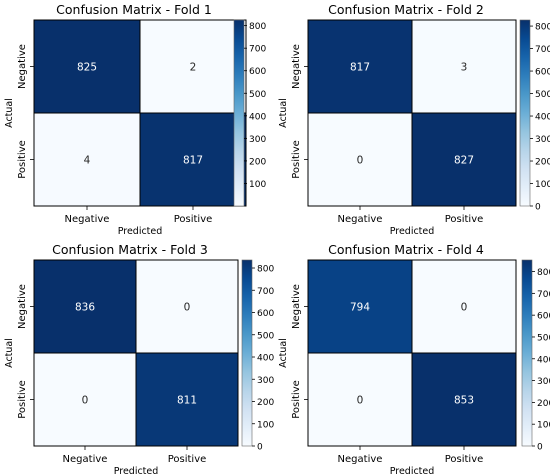 Image resolution: width=550 pixels, height=476 pixels. What do you see at coordinates (406, 249) in the screenshot?
I see `chart-title: Confusion Matrix - Fold 4` at bounding box center [406, 249].